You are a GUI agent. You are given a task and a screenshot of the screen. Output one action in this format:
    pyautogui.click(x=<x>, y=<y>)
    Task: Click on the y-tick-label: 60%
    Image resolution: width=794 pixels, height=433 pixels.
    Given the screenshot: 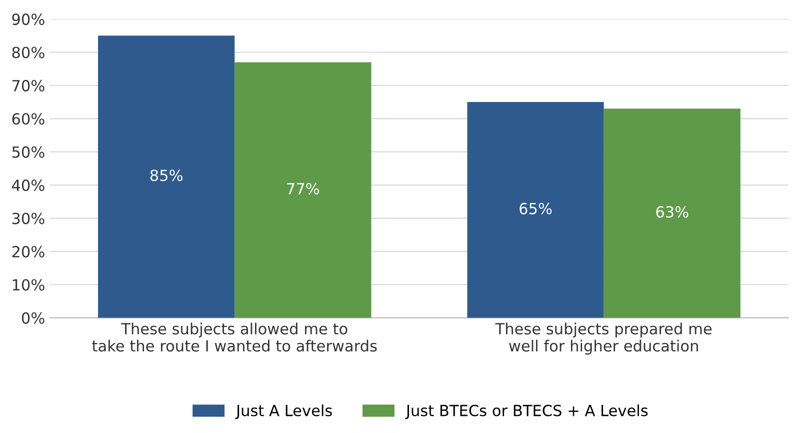 What is the action you would take?
    pyautogui.click(x=28, y=119)
    